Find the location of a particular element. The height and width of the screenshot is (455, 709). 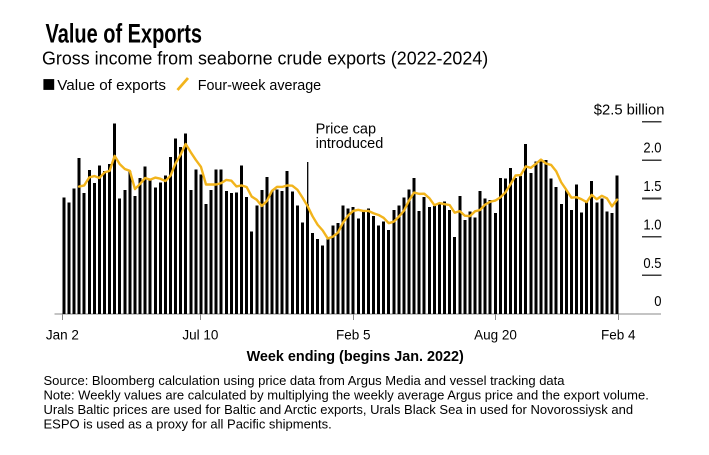

svg-text: Value of Exports is located at coordinates (124, 34).